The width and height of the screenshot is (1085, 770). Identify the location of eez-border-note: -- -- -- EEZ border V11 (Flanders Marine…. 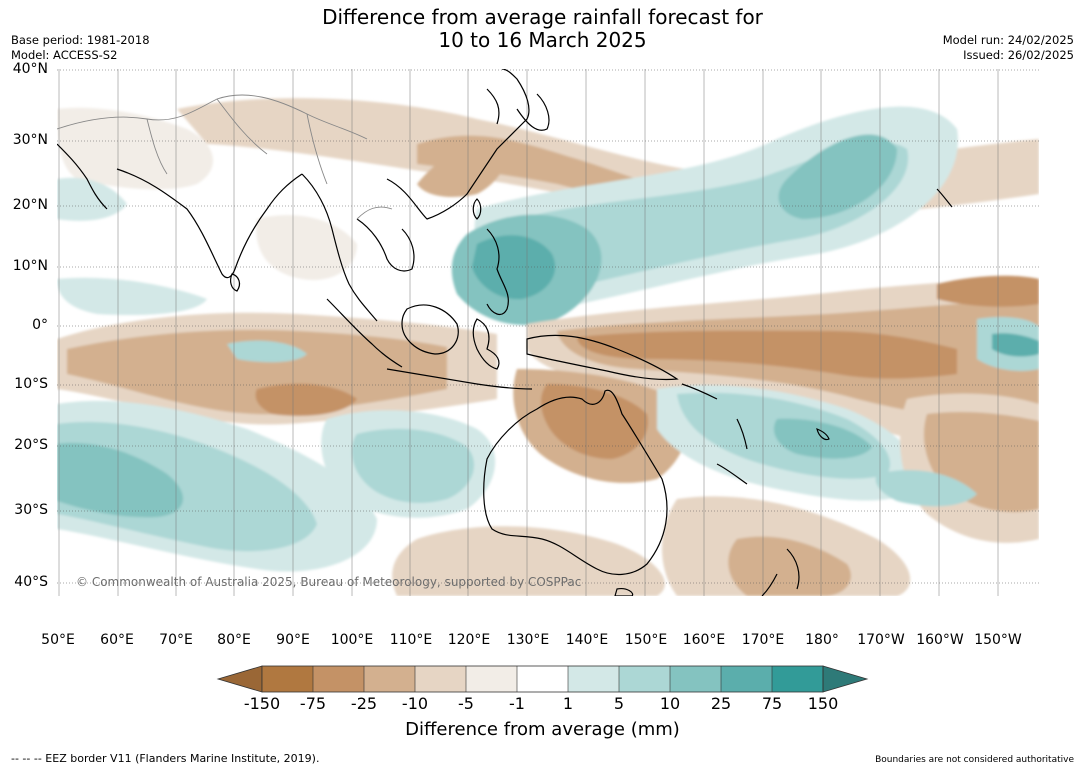
(165, 758).